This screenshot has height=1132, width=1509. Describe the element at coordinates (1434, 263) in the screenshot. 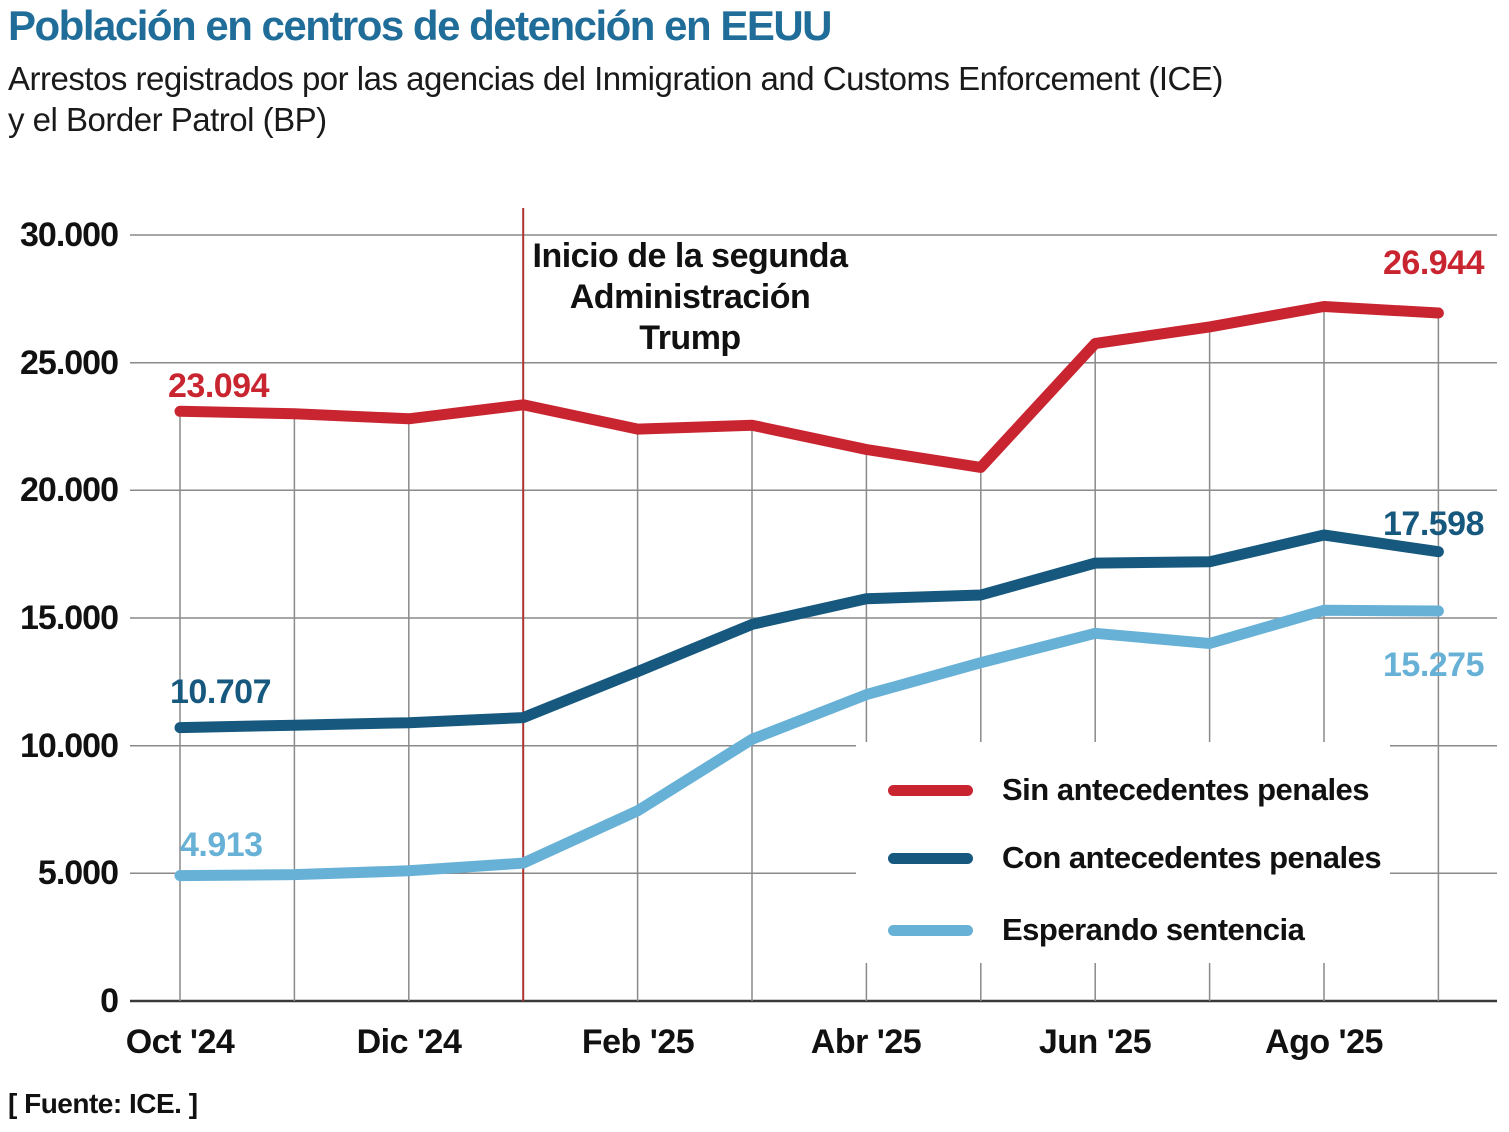

I see `value-label-red-end: 26.944` at that location.